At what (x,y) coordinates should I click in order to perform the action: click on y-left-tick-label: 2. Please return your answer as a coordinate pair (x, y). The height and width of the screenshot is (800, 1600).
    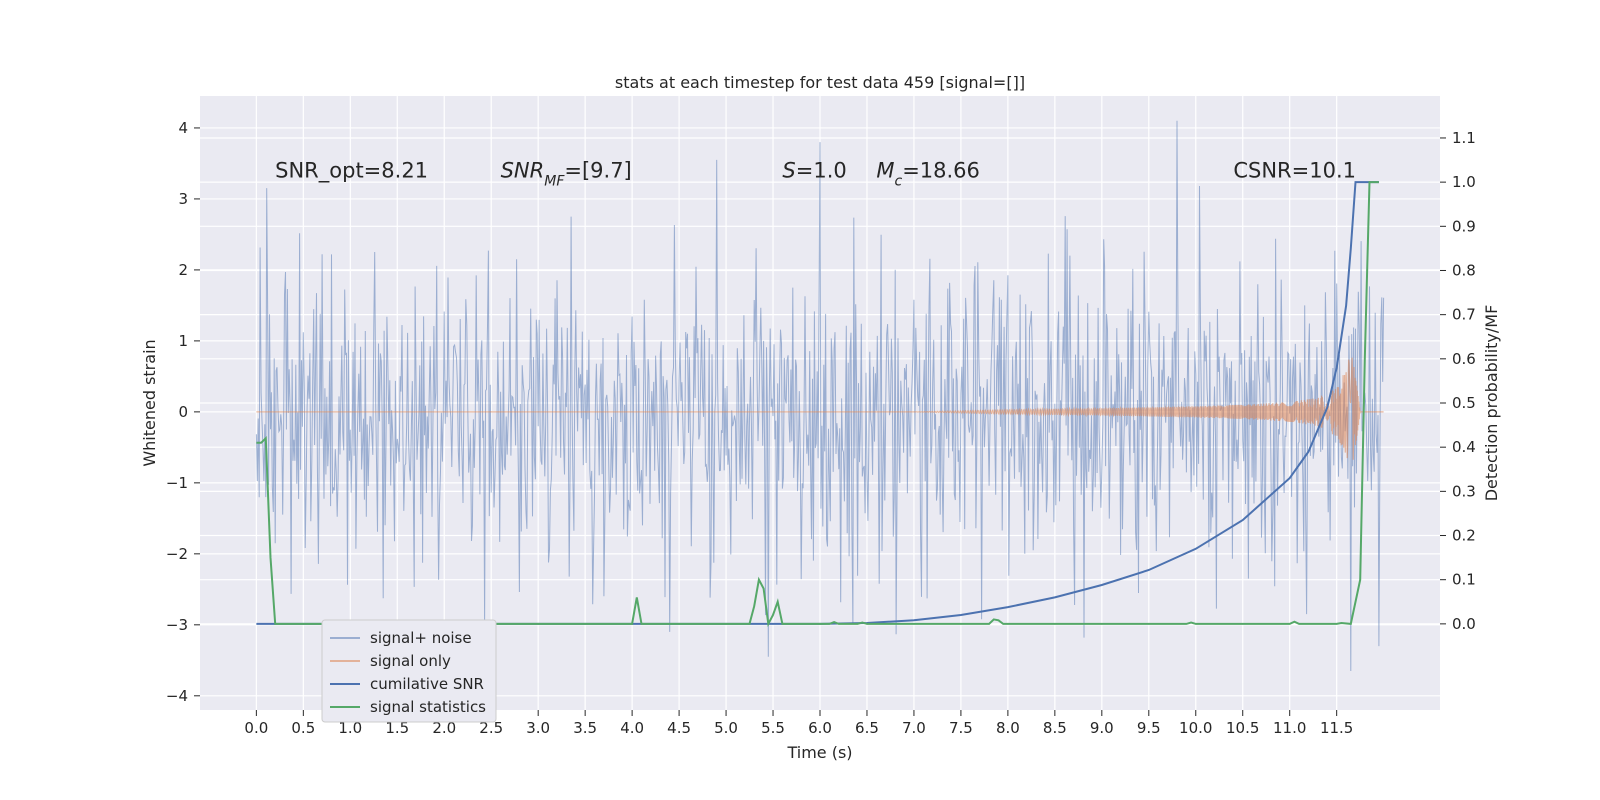
    Looking at the image, I should click on (183, 270).